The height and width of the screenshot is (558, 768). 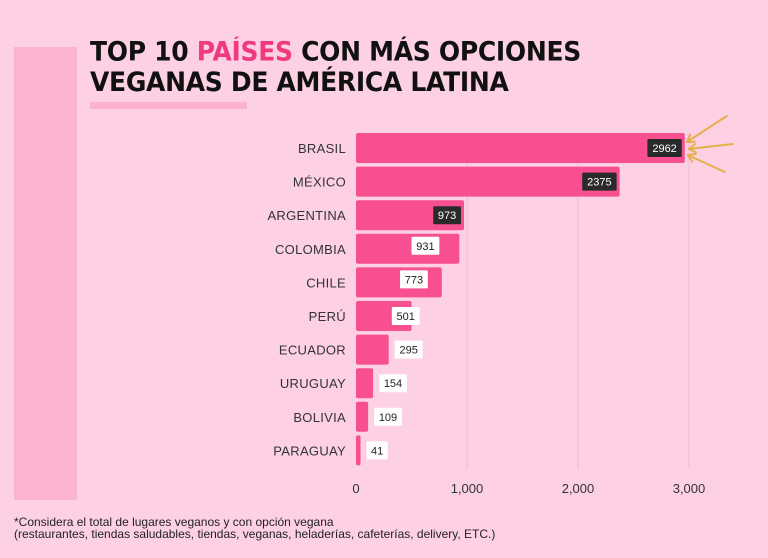 I want to click on title-line-1: TOP 10 PAÍSES CON MÁS OPCIONES, so click(x=335, y=52).